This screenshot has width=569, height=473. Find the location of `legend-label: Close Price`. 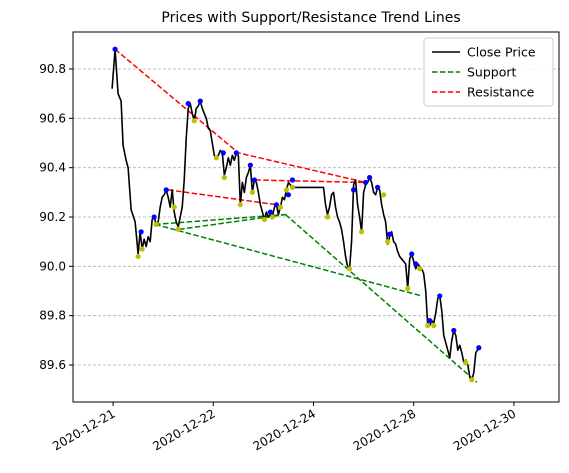

legend-label: Close Price is located at coordinates (501, 52).